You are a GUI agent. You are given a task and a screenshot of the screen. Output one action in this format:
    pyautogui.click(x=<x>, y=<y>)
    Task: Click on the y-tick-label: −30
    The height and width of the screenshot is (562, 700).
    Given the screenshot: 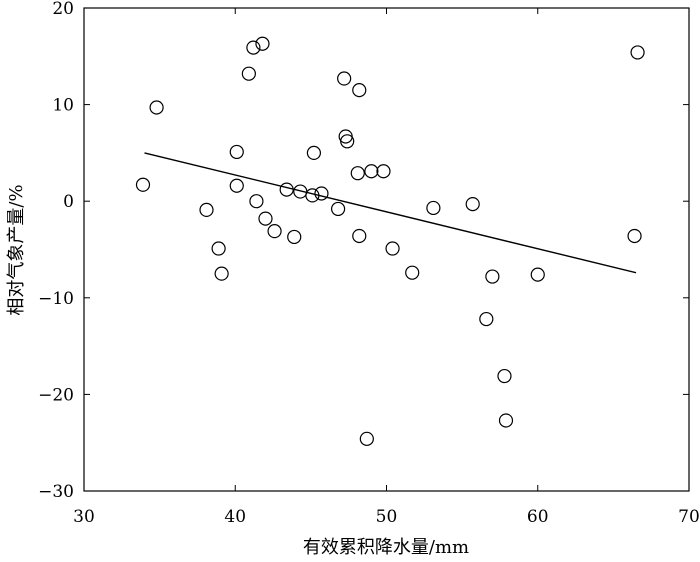 What is the action you would take?
    pyautogui.click(x=56, y=492)
    